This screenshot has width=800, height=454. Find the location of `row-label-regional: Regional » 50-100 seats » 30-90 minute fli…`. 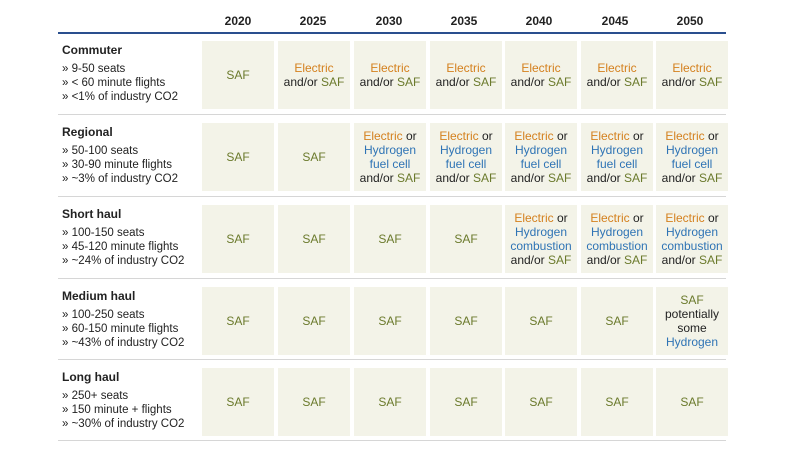

row-label-regional: Regional » 50-100 seats » 30-90 minute fli… is located at coordinates (130, 155).